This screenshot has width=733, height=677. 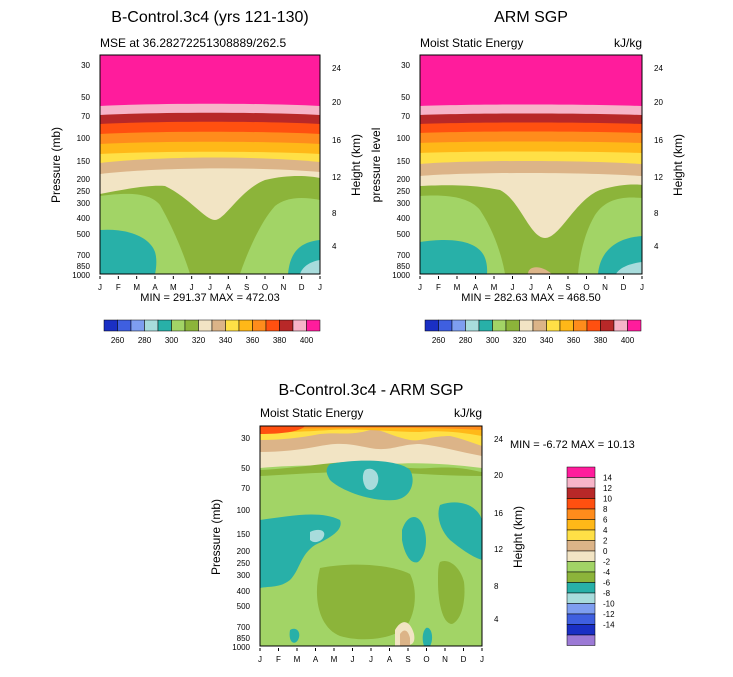 What do you see at coordinates (84, 218) in the screenshot?
I see `p-tick: 400` at bounding box center [84, 218].